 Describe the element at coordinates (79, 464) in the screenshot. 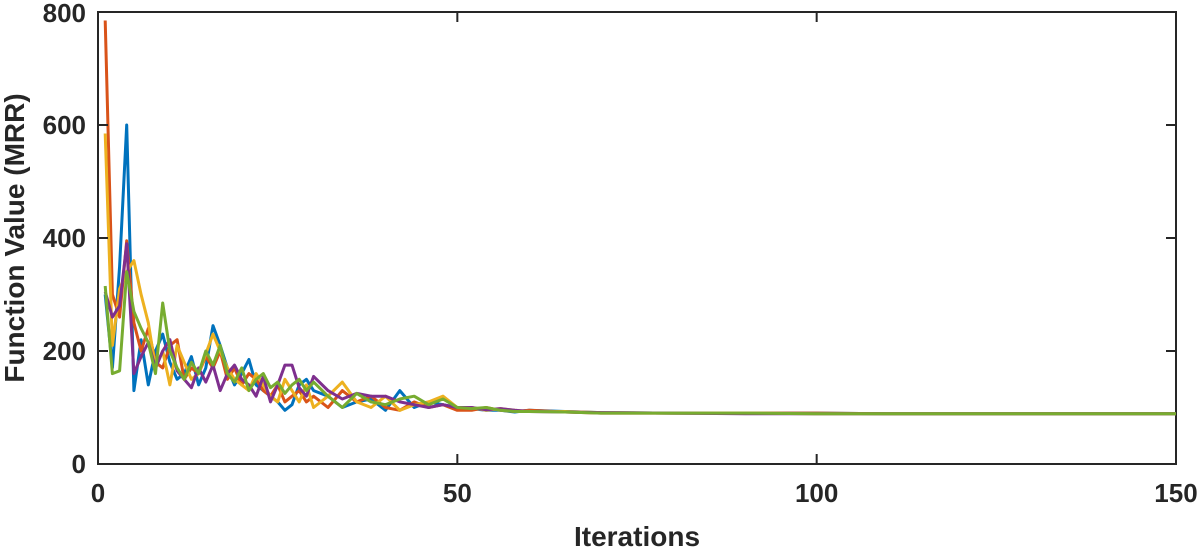

I see `y-tick-label: 0` at that location.